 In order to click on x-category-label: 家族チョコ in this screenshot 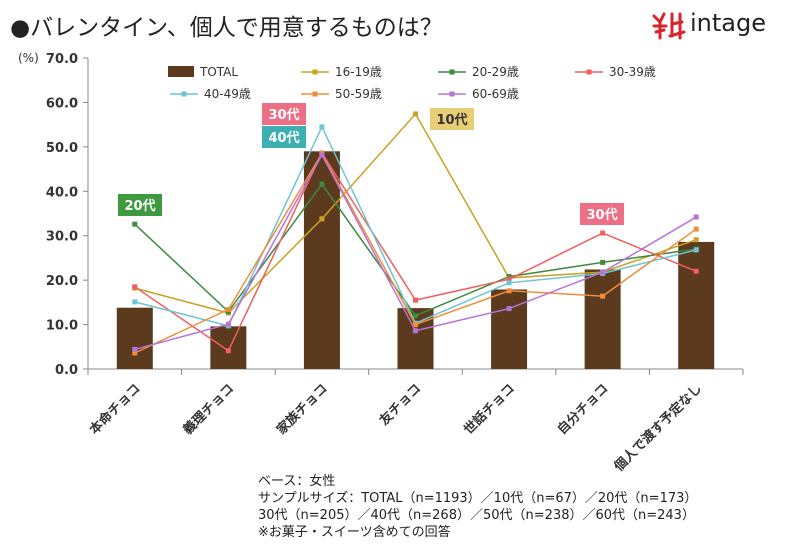, I will do `click(301, 409)`.